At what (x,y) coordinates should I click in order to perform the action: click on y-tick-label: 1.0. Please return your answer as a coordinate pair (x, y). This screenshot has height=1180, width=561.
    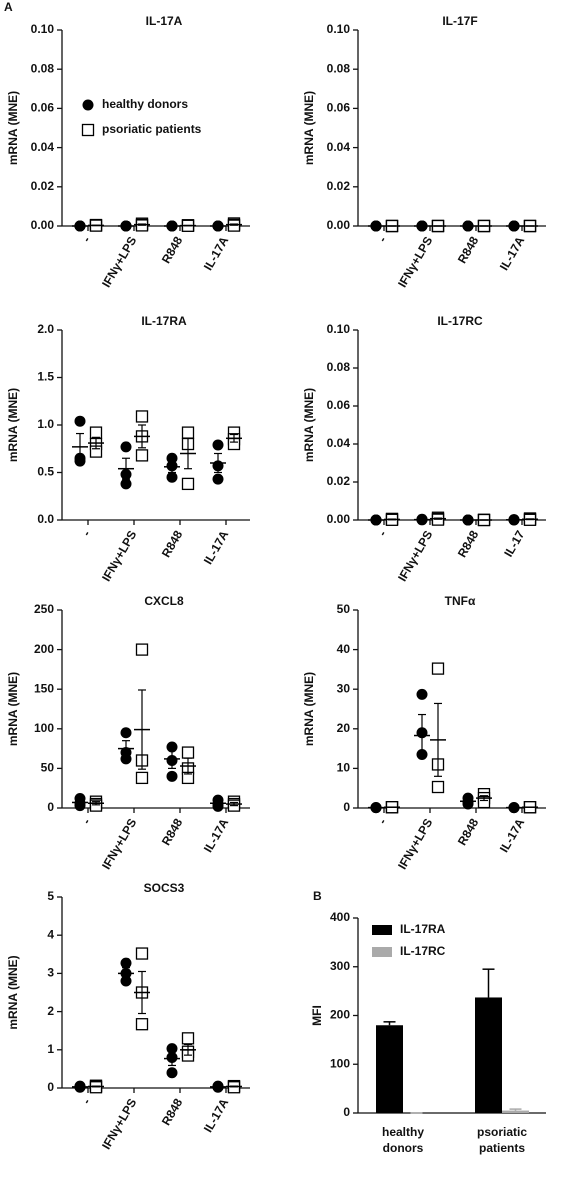
    Looking at the image, I should click on (45, 424).